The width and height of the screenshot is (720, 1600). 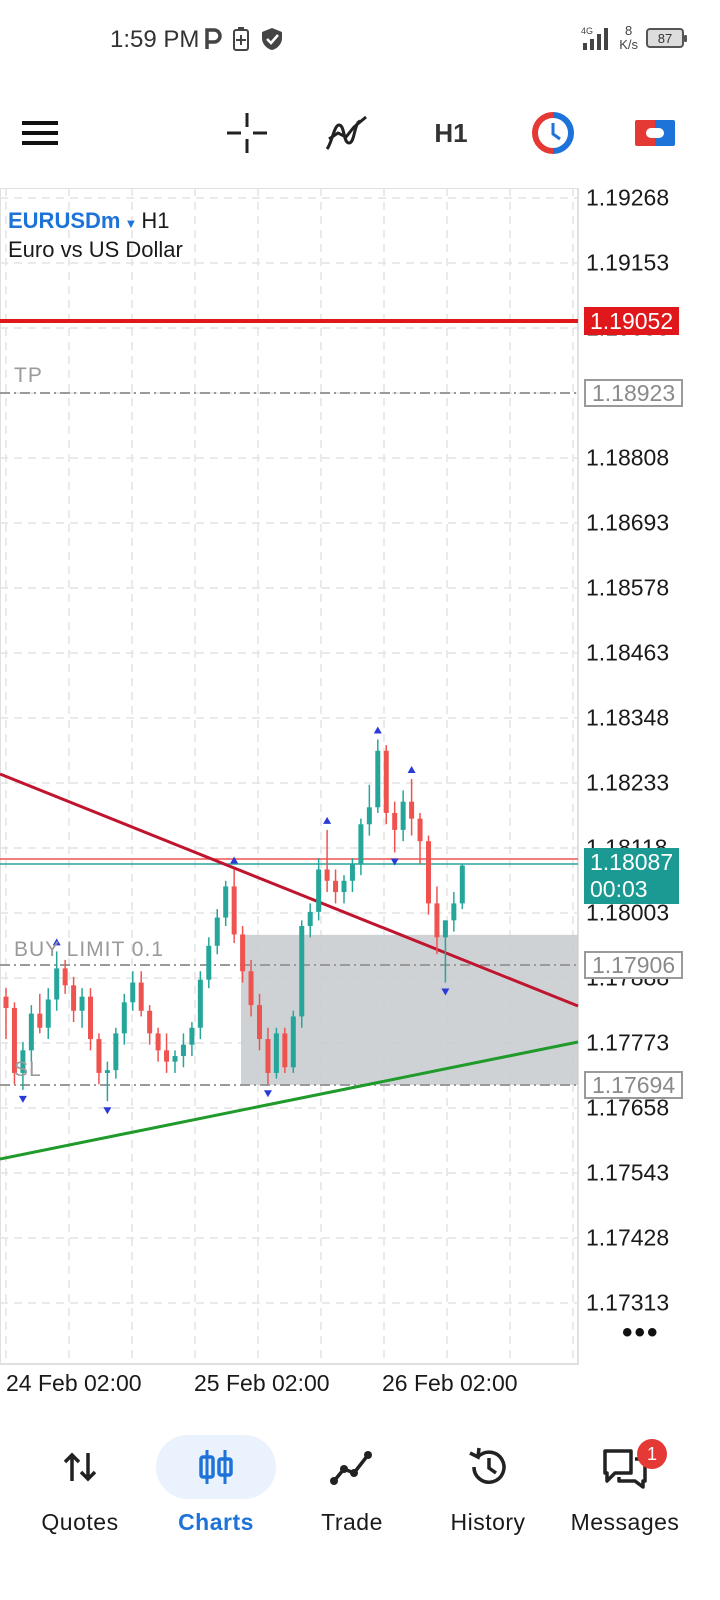 What do you see at coordinates (289, 890) in the screenshot?
I see `descending-trendline` at bounding box center [289, 890].